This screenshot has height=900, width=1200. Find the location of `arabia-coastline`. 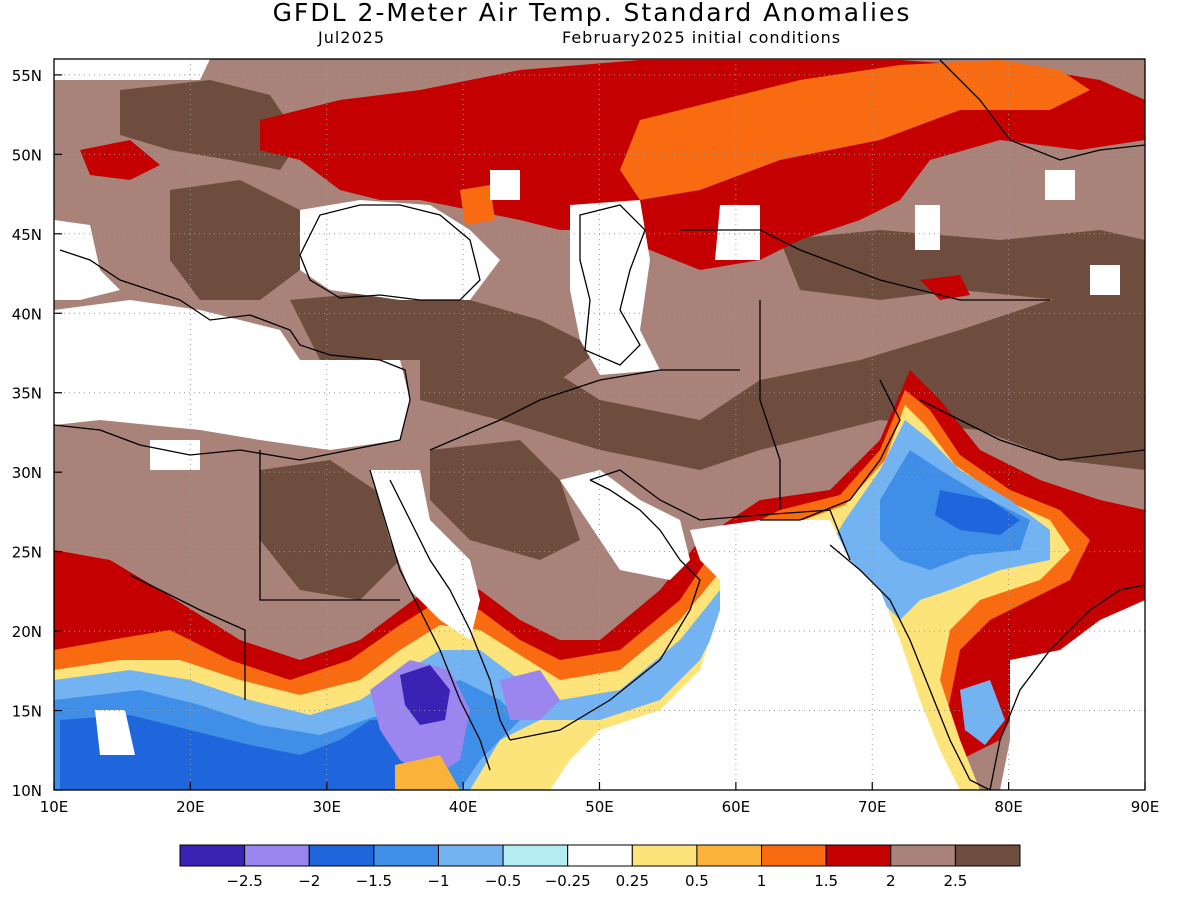

arabia-coastline is located at coordinates (605, 610).